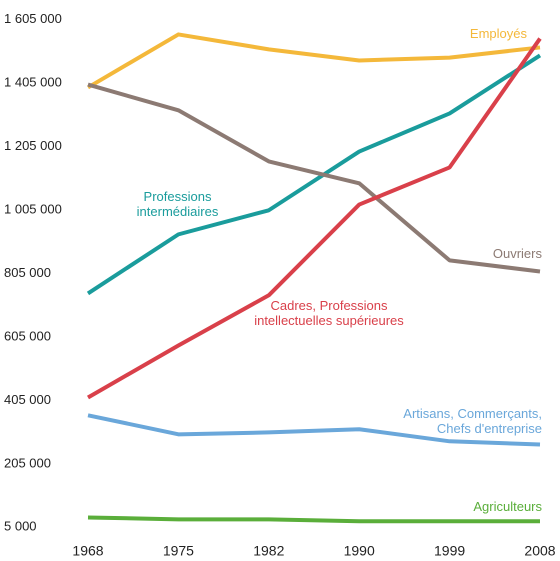  Describe the element at coordinates (27, 272) in the screenshot. I see `y-tick-label: 805 000` at that location.